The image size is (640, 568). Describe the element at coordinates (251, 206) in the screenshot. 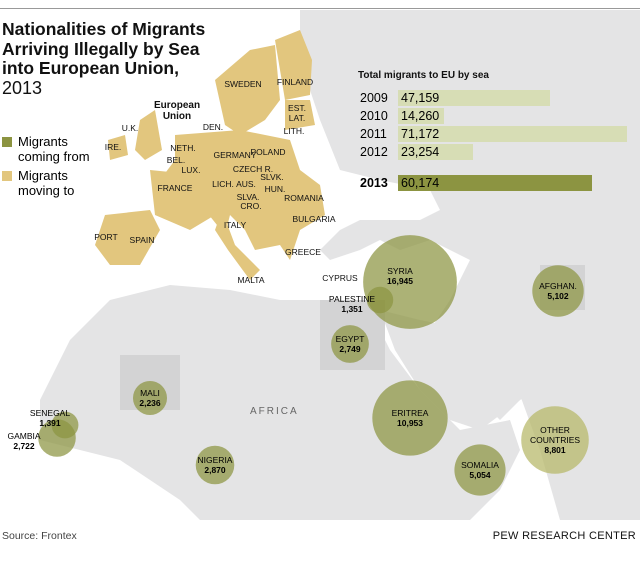

I see `destination-label: CRO.` at that location.